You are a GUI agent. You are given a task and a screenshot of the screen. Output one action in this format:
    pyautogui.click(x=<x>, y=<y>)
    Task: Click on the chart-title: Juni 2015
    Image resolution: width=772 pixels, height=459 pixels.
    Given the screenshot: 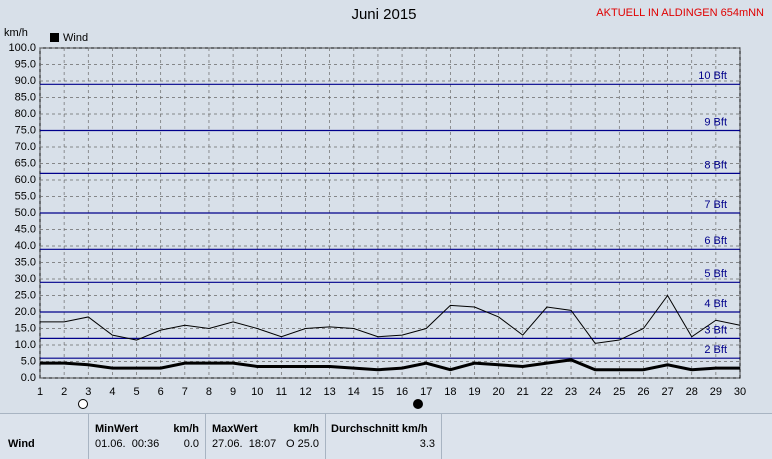 What is the action you would take?
    pyautogui.click(x=383, y=14)
    